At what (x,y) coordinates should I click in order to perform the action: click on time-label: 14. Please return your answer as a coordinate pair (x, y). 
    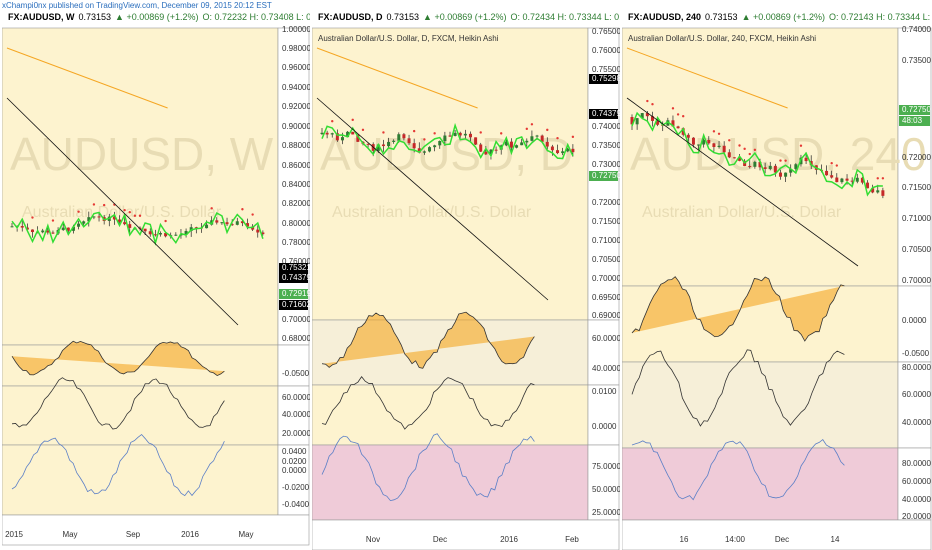
    Looking at the image, I should click on (835, 539).